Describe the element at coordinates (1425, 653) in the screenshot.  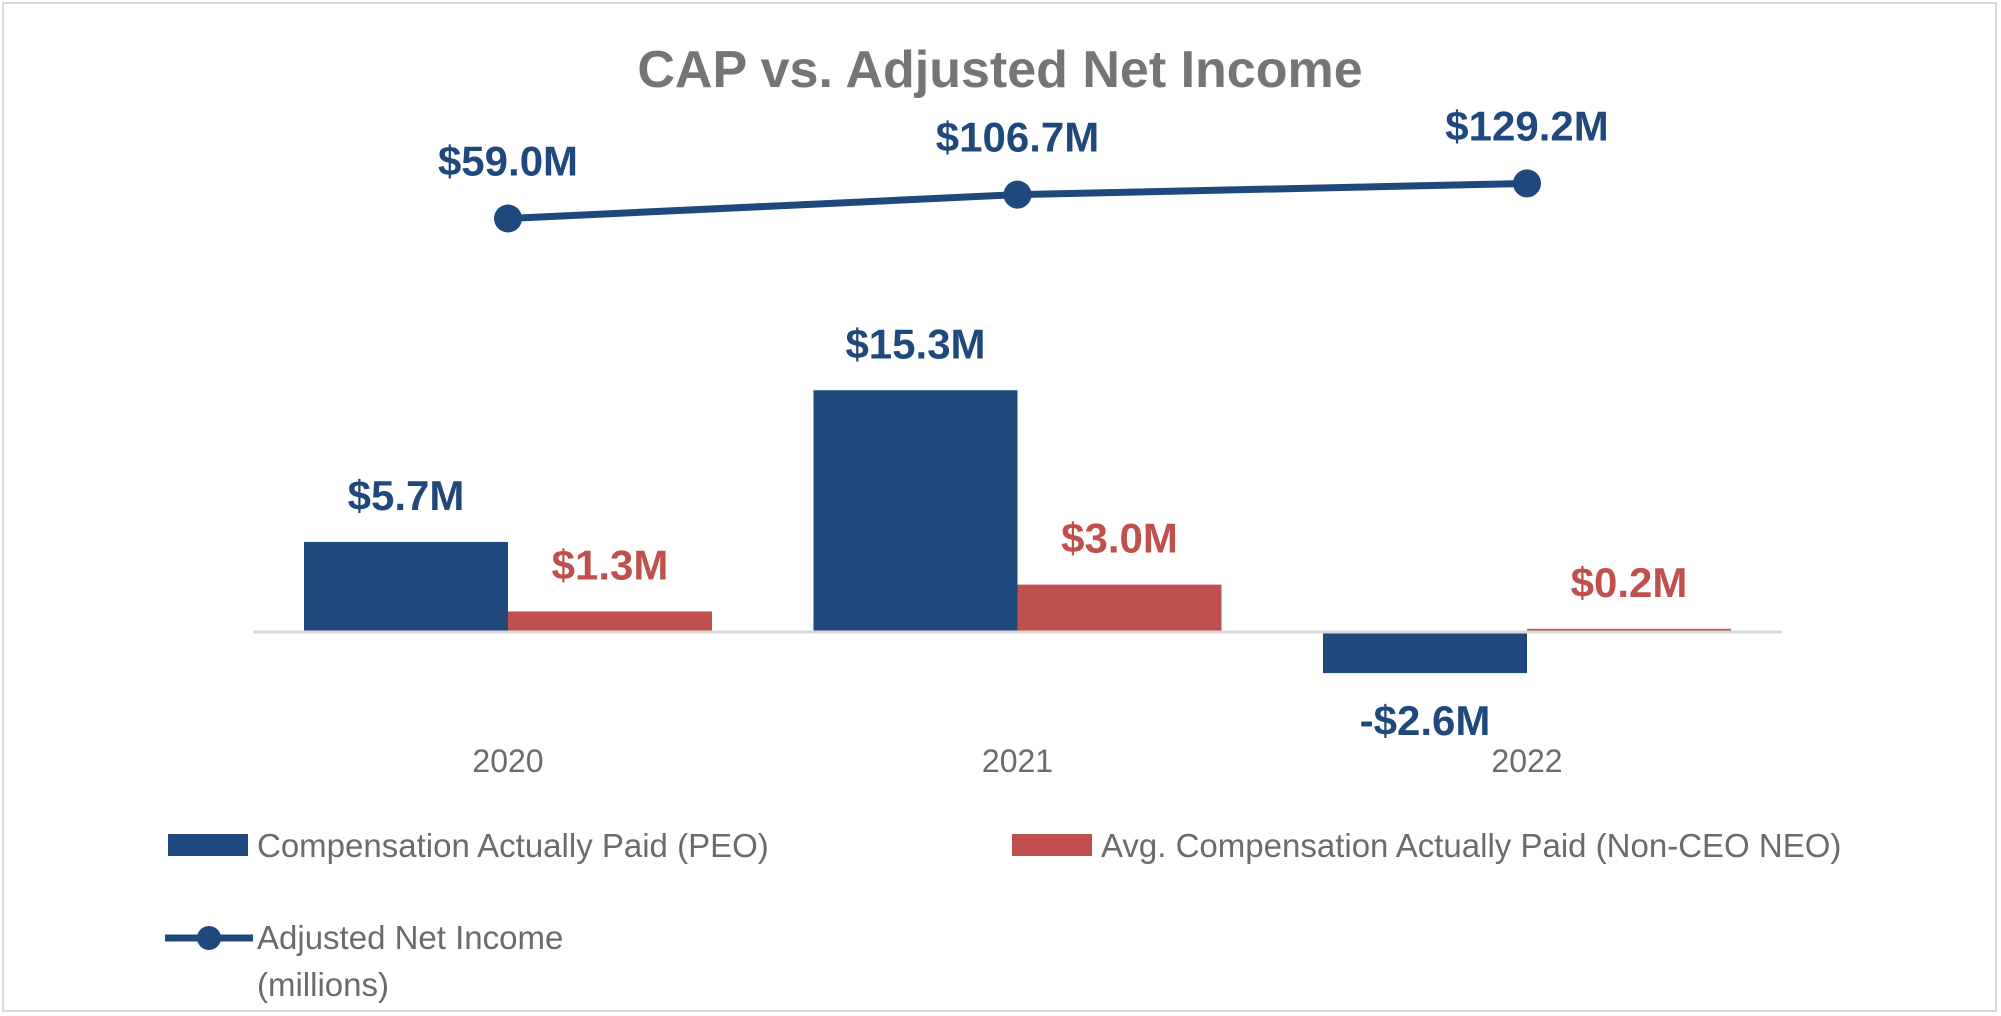
I see `bar-peo-2022` at that location.